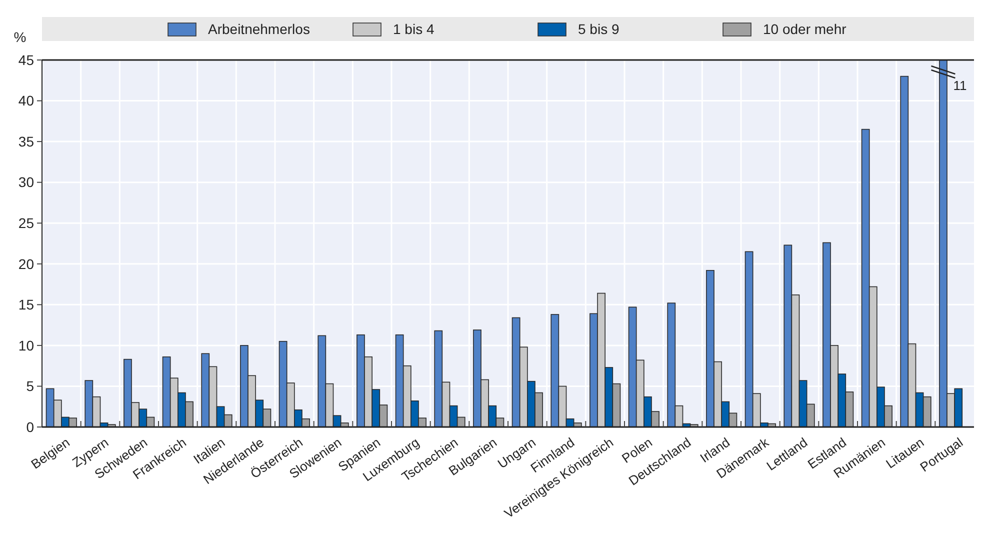 This screenshot has width=982, height=547. I want to click on legend-label: 1 bis 4, so click(413, 28).